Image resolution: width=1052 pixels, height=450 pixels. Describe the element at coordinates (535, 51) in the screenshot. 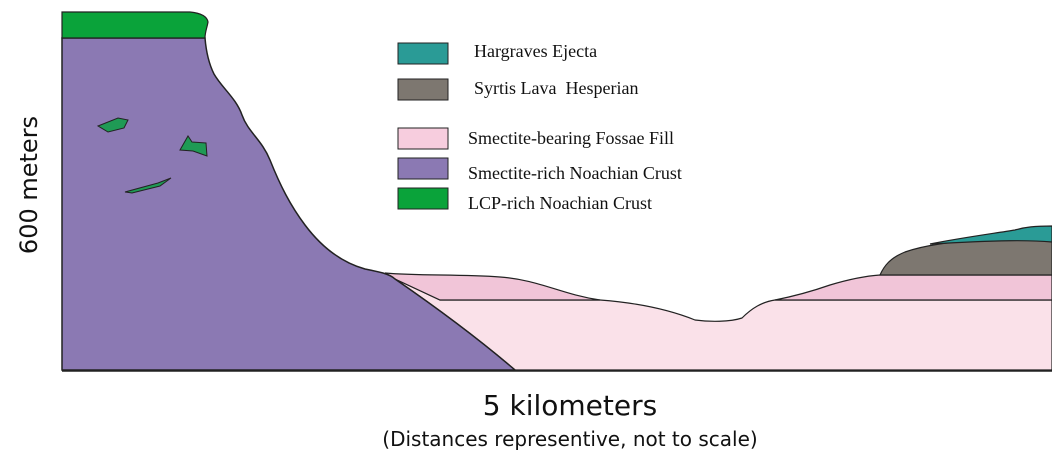

I see `legend-label: Hargraves Ejecta` at that location.